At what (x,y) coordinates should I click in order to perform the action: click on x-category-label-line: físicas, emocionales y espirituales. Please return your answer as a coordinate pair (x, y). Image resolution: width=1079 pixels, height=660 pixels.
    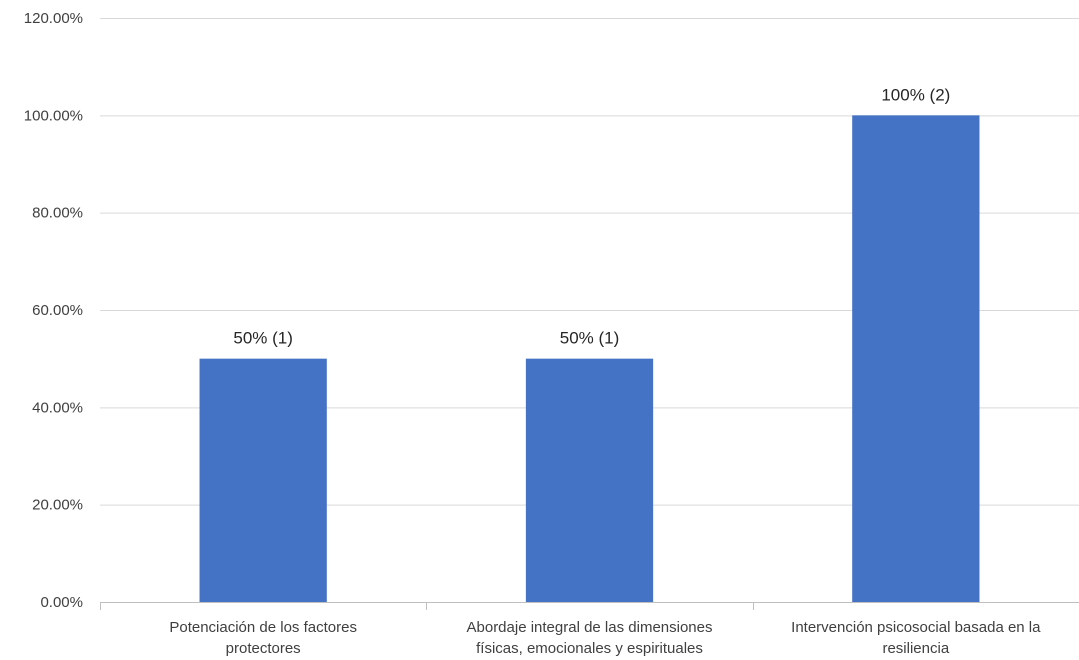
    Looking at the image, I should click on (589, 648).